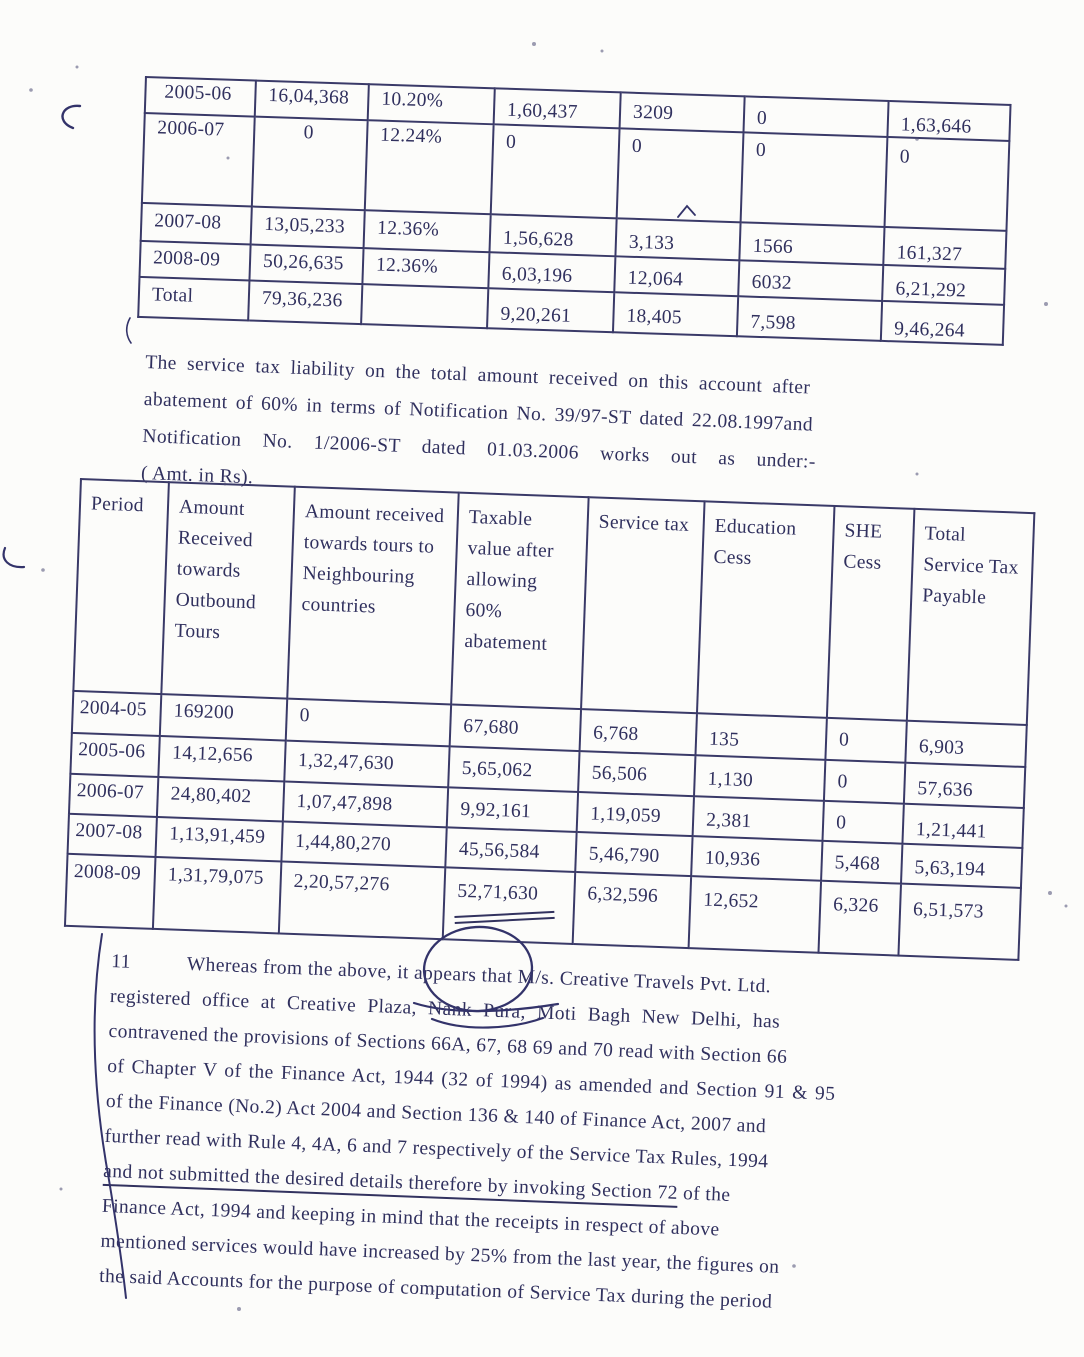 The width and height of the screenshot is (1084, 1357). I want to click on t2-cell: 56,506, so click(637, 774).